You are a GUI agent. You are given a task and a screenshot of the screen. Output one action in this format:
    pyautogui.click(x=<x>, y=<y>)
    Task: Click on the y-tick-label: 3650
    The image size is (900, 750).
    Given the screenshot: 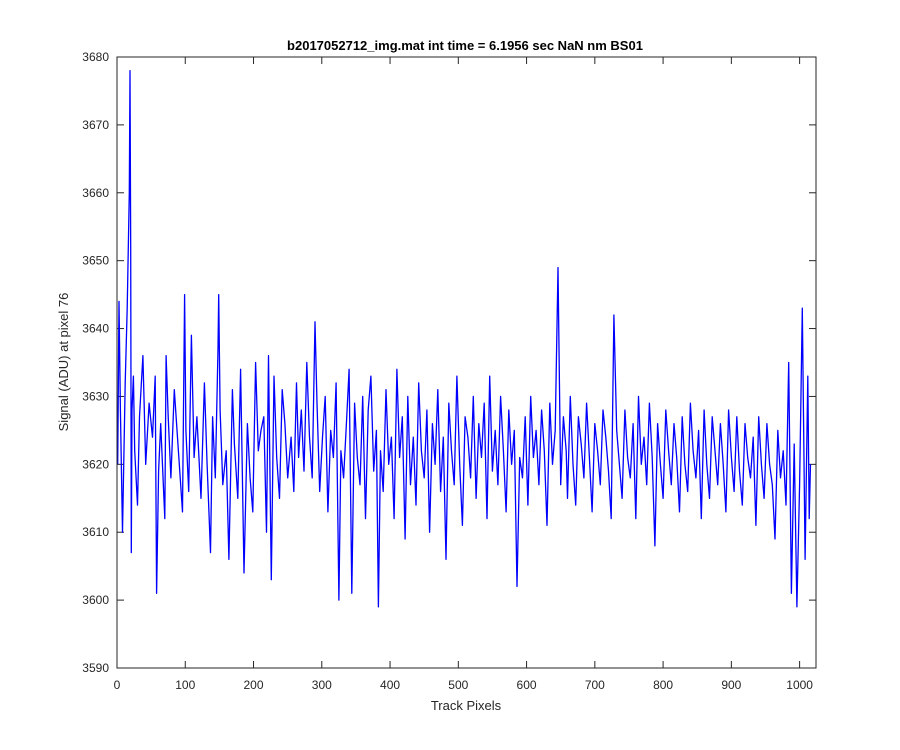 What is the action you would take?
    pyautogui.click(x=95, y=261)
    